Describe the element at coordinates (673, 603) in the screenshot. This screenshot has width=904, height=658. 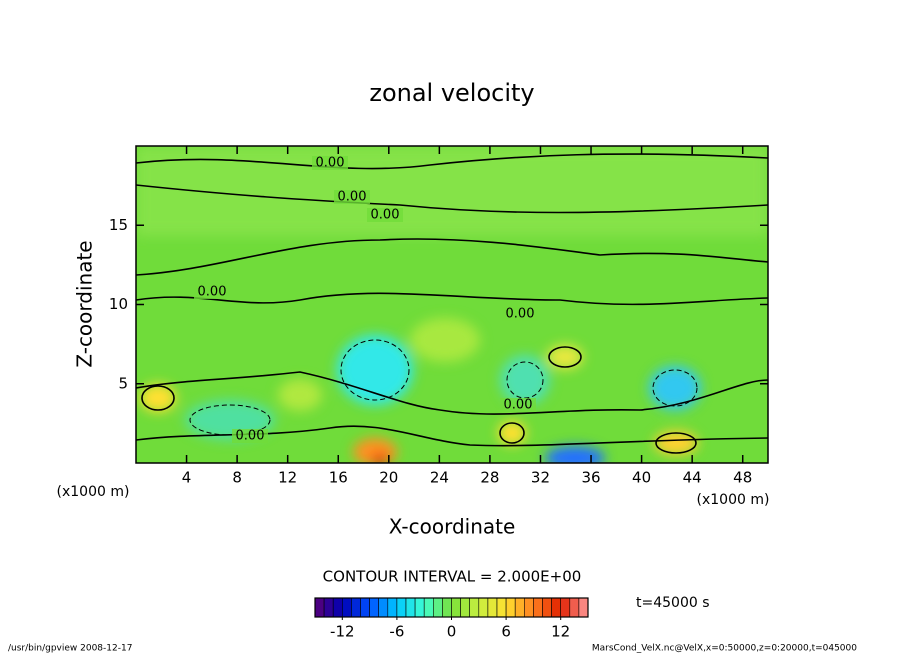
I see `time-label: t=45000 s` at that location.